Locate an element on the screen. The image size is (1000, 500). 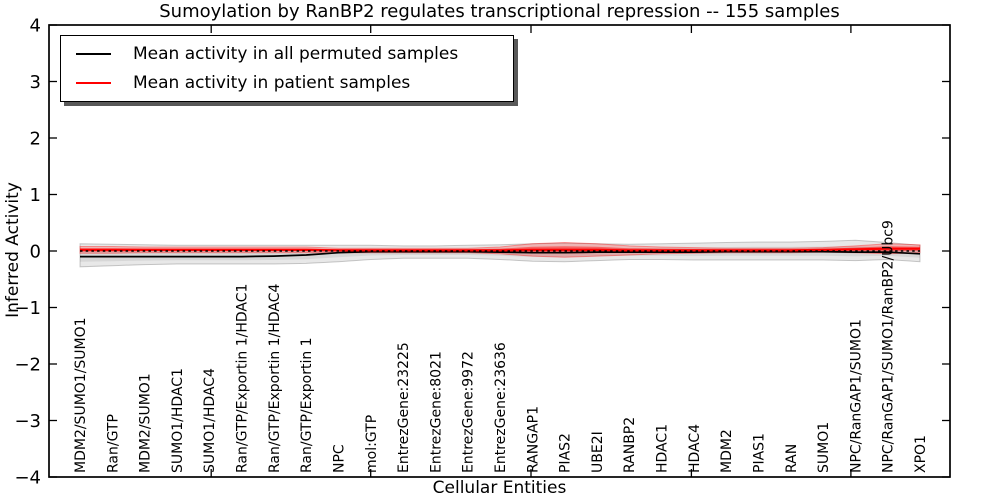
legend-label-permuted: Mean activity in all permuted samples is located at coordinates (296, 53).